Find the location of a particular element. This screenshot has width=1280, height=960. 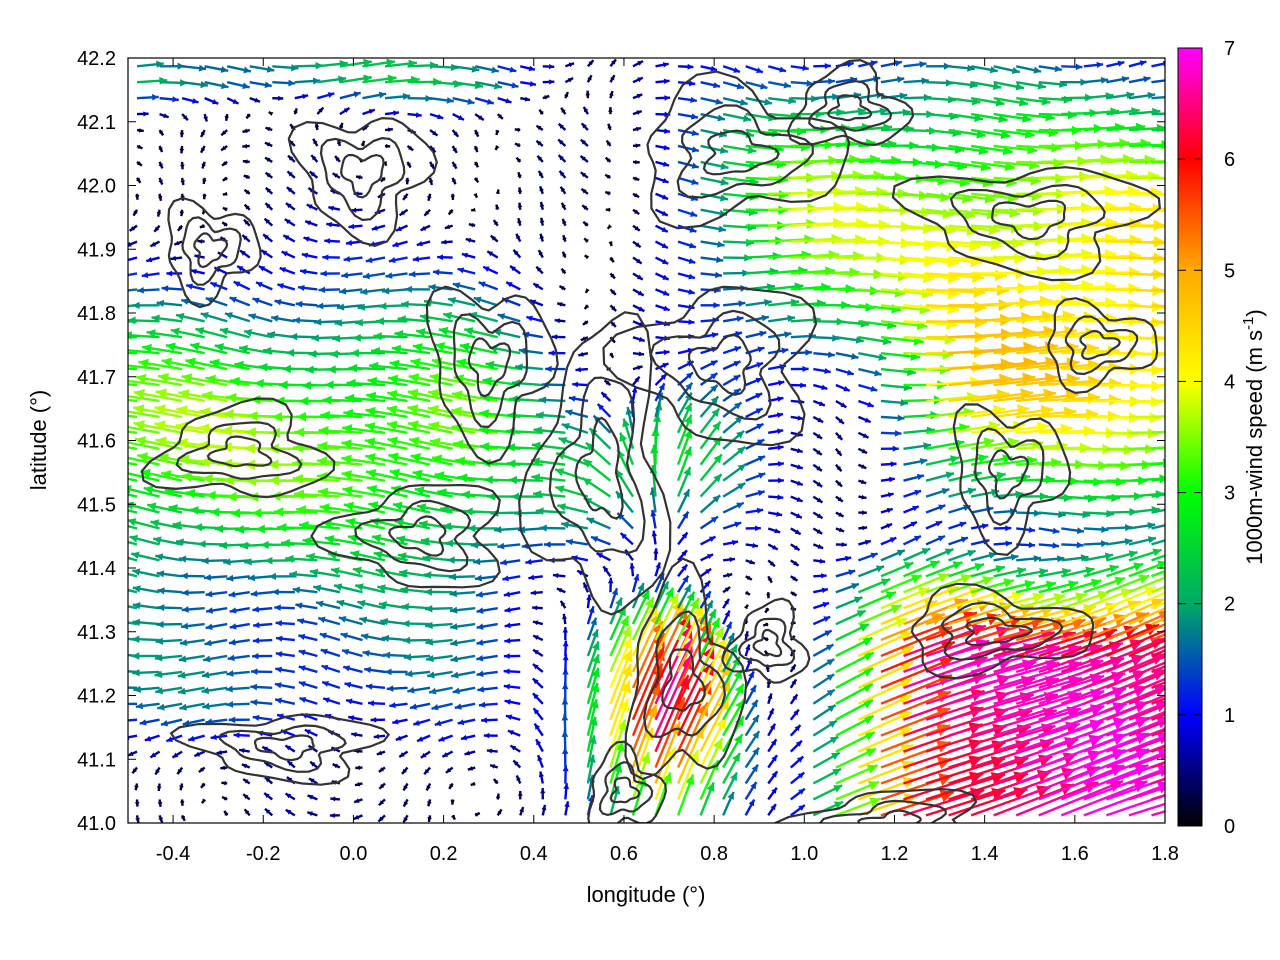

colorbar-tick-label: 3 is located at coordinates (1229, 494).